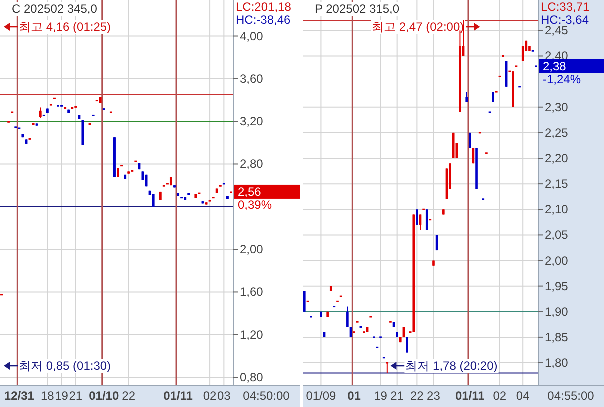 The height and width of the screenshot is (407, 604). Describe the element at coordinates (557, 184) in the screenshot. I see `y-tick-label: 2,15` at that location.